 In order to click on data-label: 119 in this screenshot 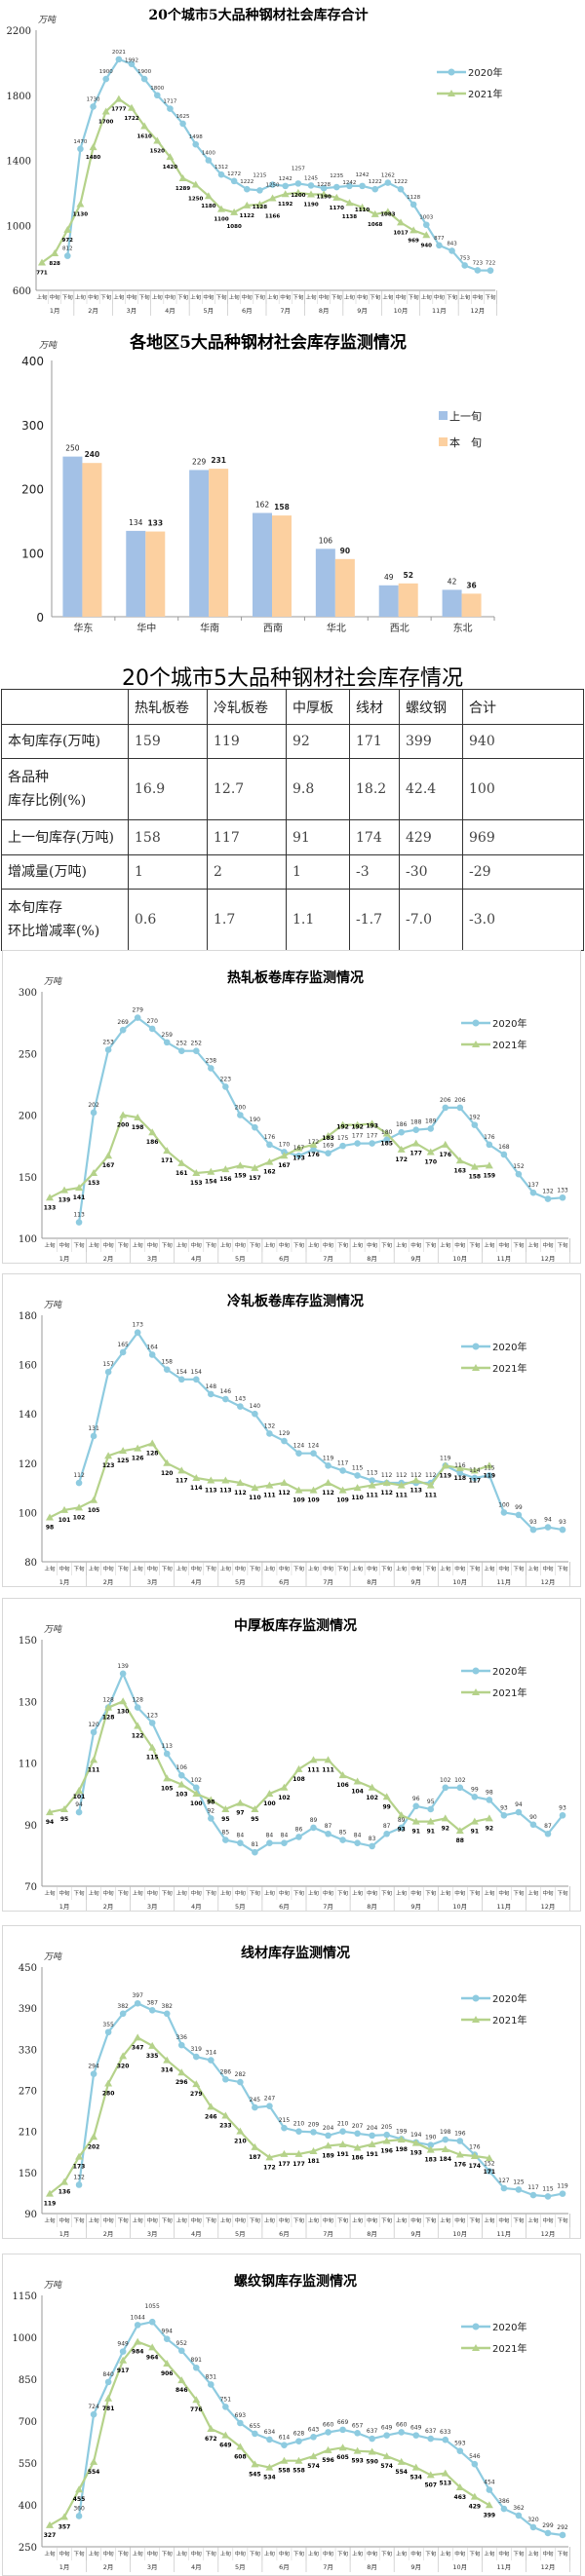, I will do `click(50, 2204)`.